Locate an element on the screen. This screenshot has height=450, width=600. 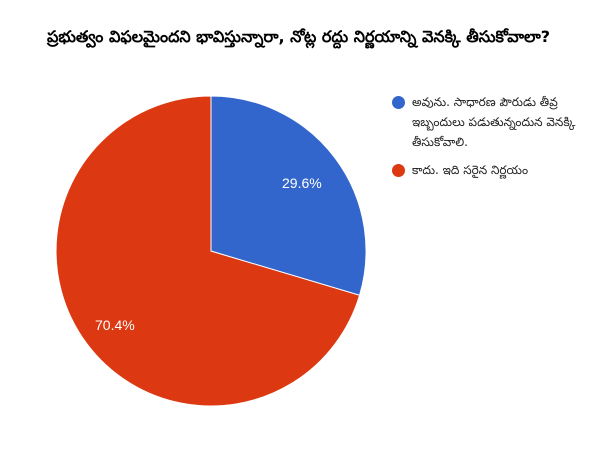
pie-slice-yes is located at coordinates (288, 195).